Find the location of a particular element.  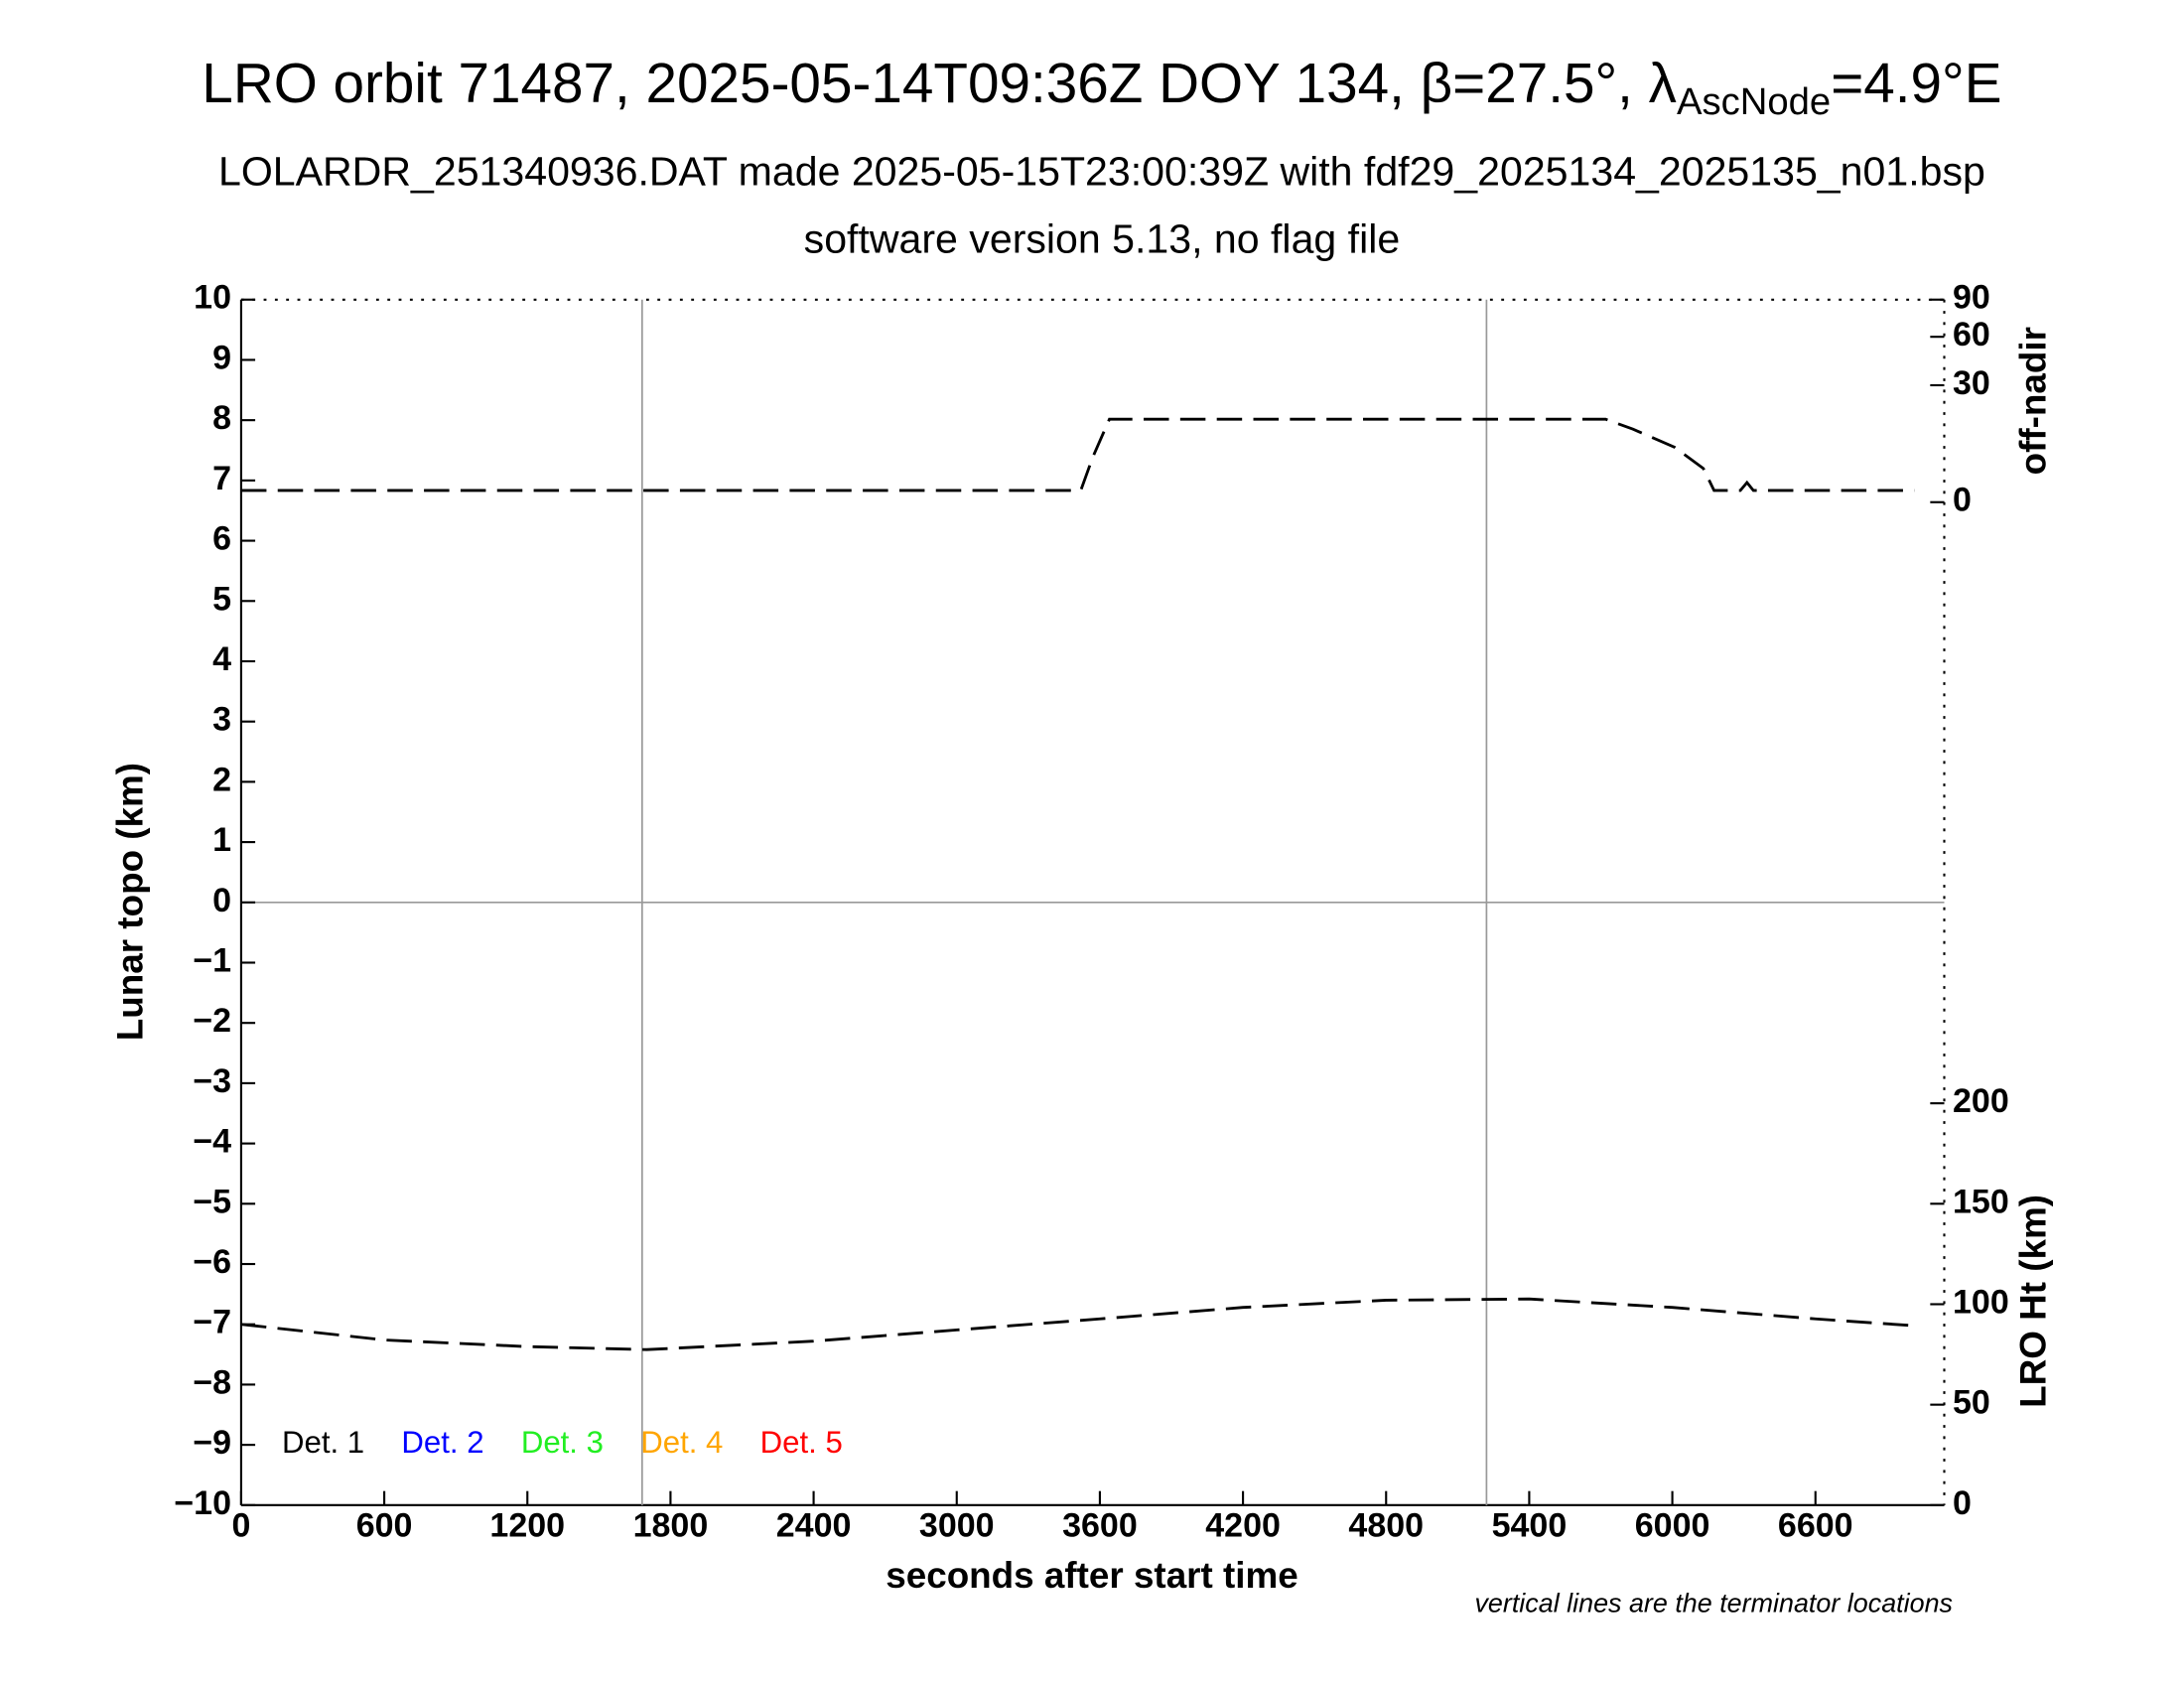

y2-tick-label: 0 is located at coordinates (1962, 500).